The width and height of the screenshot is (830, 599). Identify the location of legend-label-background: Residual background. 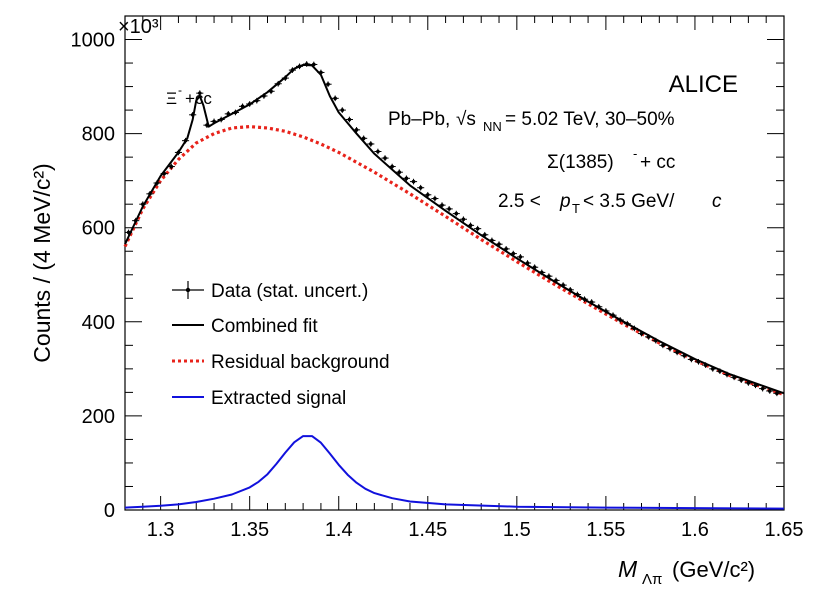
(300, 362).